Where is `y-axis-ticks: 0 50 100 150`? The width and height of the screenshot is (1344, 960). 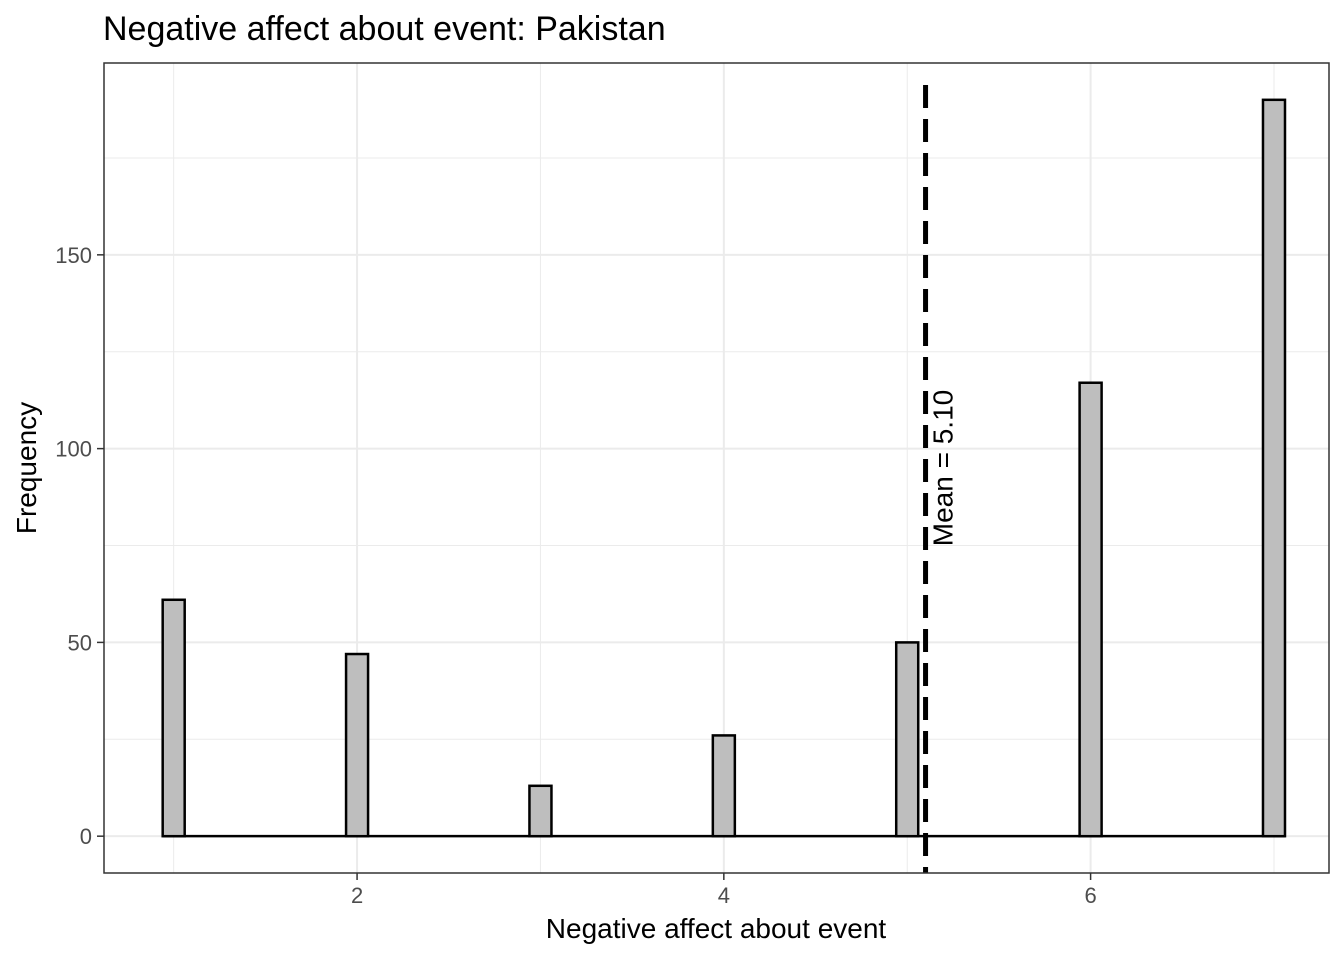 y-axis-ticks: 0 50 100 150 is located at coordinates (79, 546).